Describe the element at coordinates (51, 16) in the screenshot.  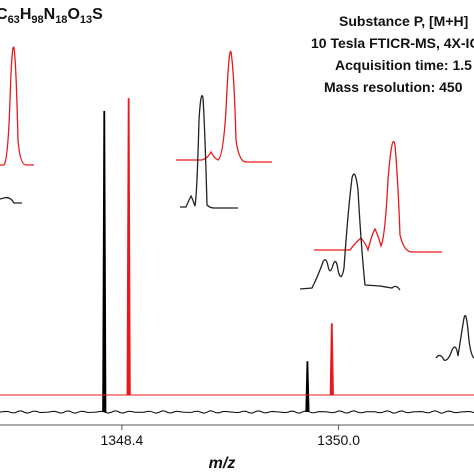
I see `molecular-formula: C63H98N18O13S` at that location.